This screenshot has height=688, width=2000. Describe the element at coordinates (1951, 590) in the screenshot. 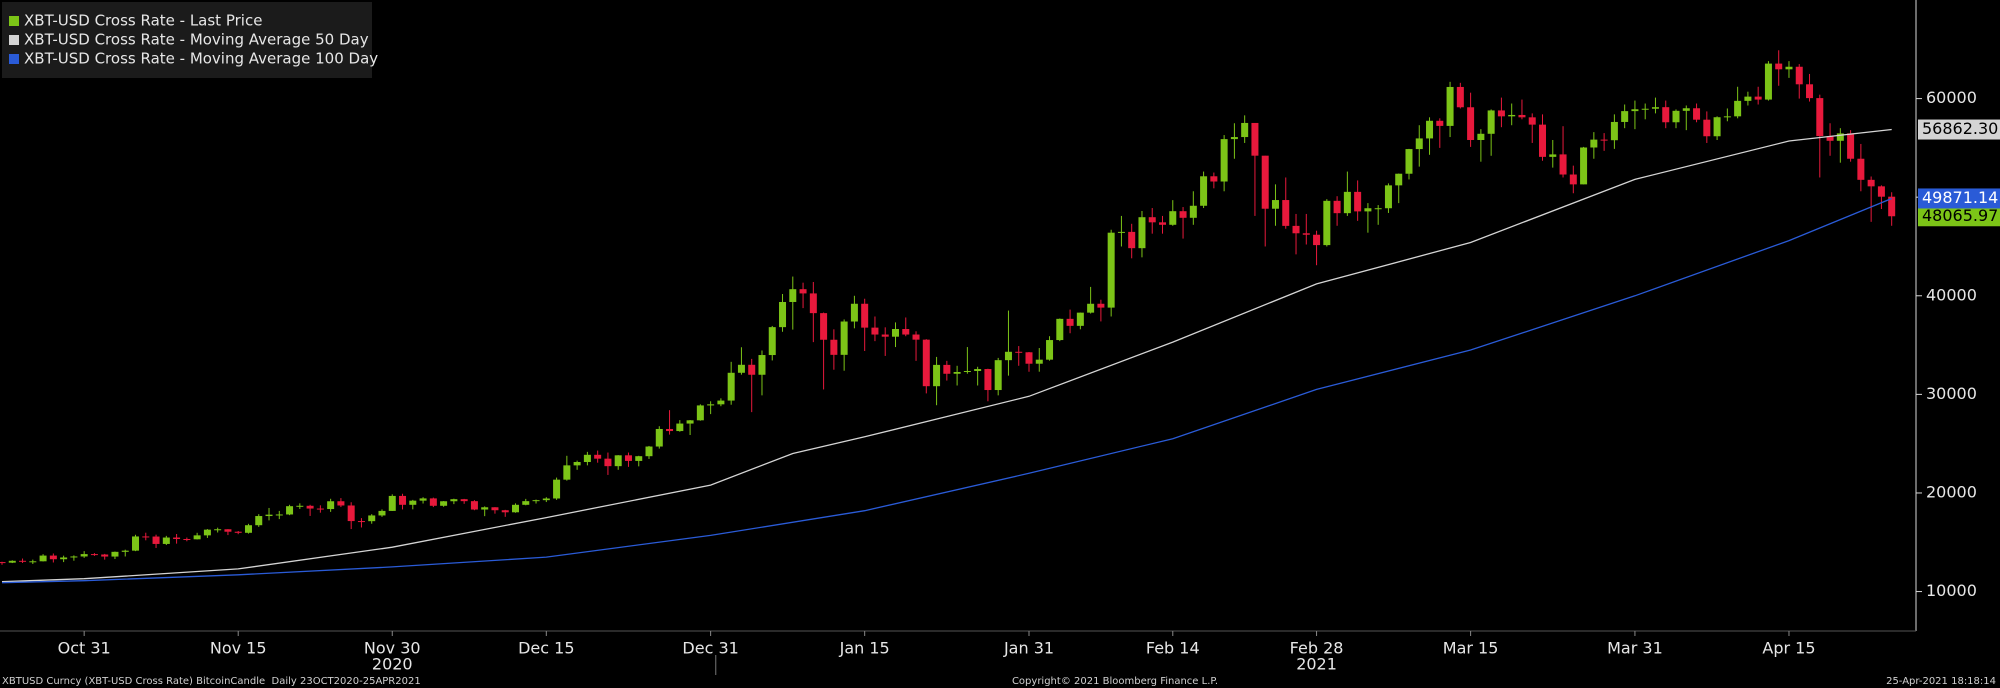

I see `y-tick-label: 10000` at that location.